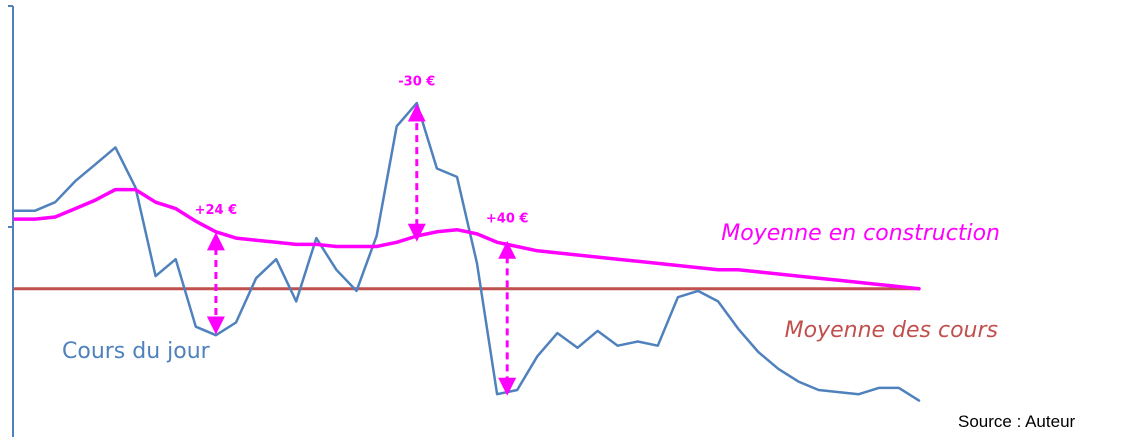 The height and width of the screenshot is (443, 1127). Describe the element at coordinates (891, 330) in the screenshot. I see `label-moyenne-cours: Moyenne des cours` at that location.